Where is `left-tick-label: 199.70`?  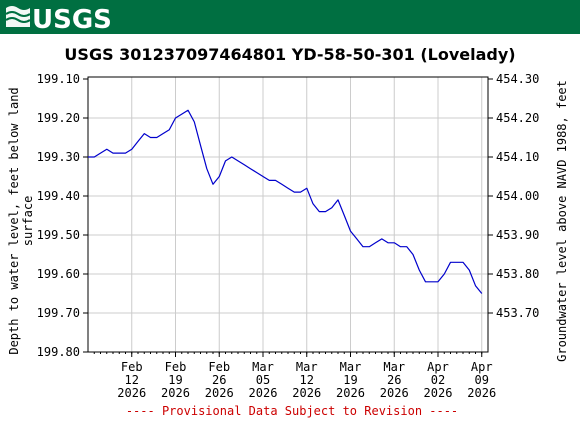
left-tick-label: 199.70 is located at coordinates (58, 313).